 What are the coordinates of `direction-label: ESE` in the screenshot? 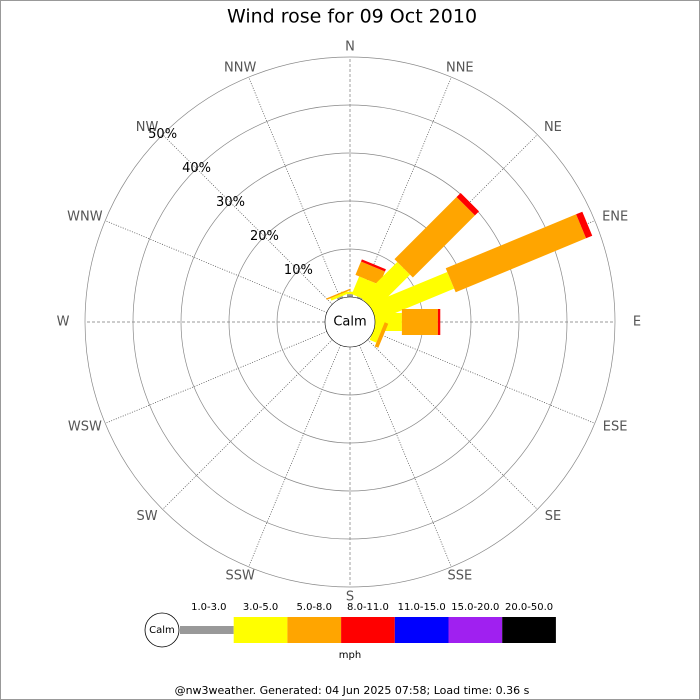 It's located at (615, 427).